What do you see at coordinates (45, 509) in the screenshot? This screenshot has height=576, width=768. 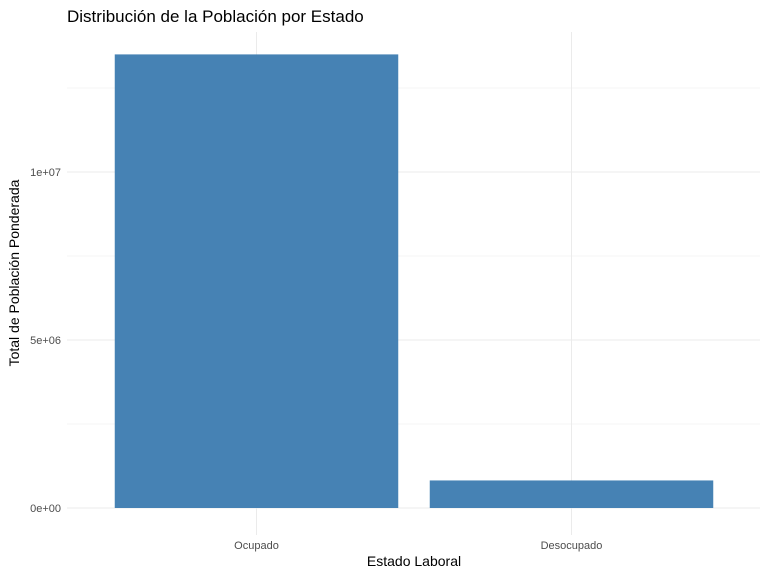 I see `y-tick-label: 0e+00` at bounding box center [45, 509].